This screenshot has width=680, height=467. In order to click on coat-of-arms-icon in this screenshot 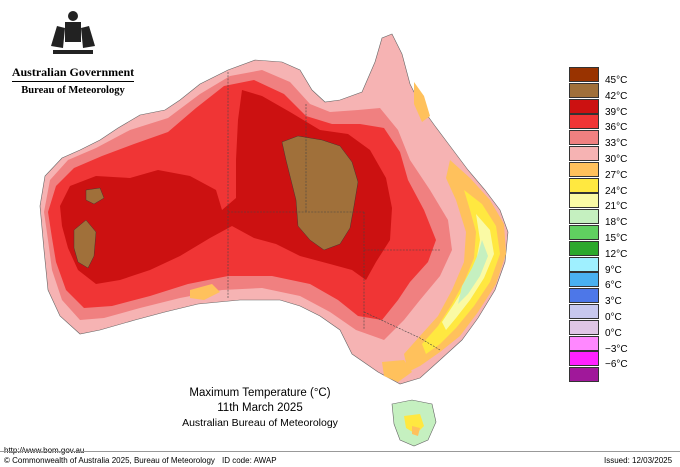, I will do `click(73, 32)`.